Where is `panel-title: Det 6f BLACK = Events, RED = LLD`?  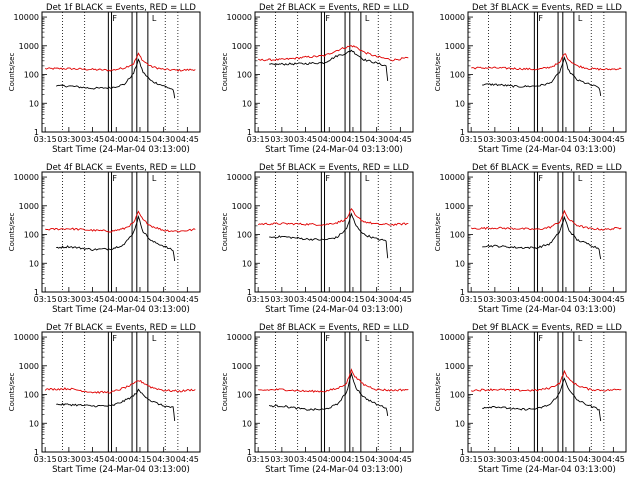 panel-title: Det 6f BLACK = Events, RED = LLD is located at coordinates (547, 168).